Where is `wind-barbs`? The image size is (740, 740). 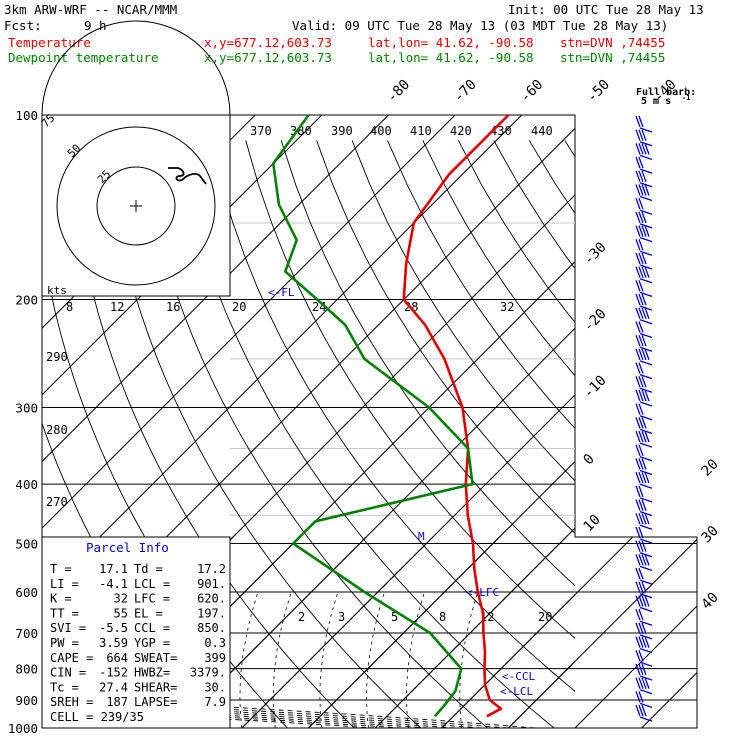 wind-barbs is located at coordinates (644, 418).